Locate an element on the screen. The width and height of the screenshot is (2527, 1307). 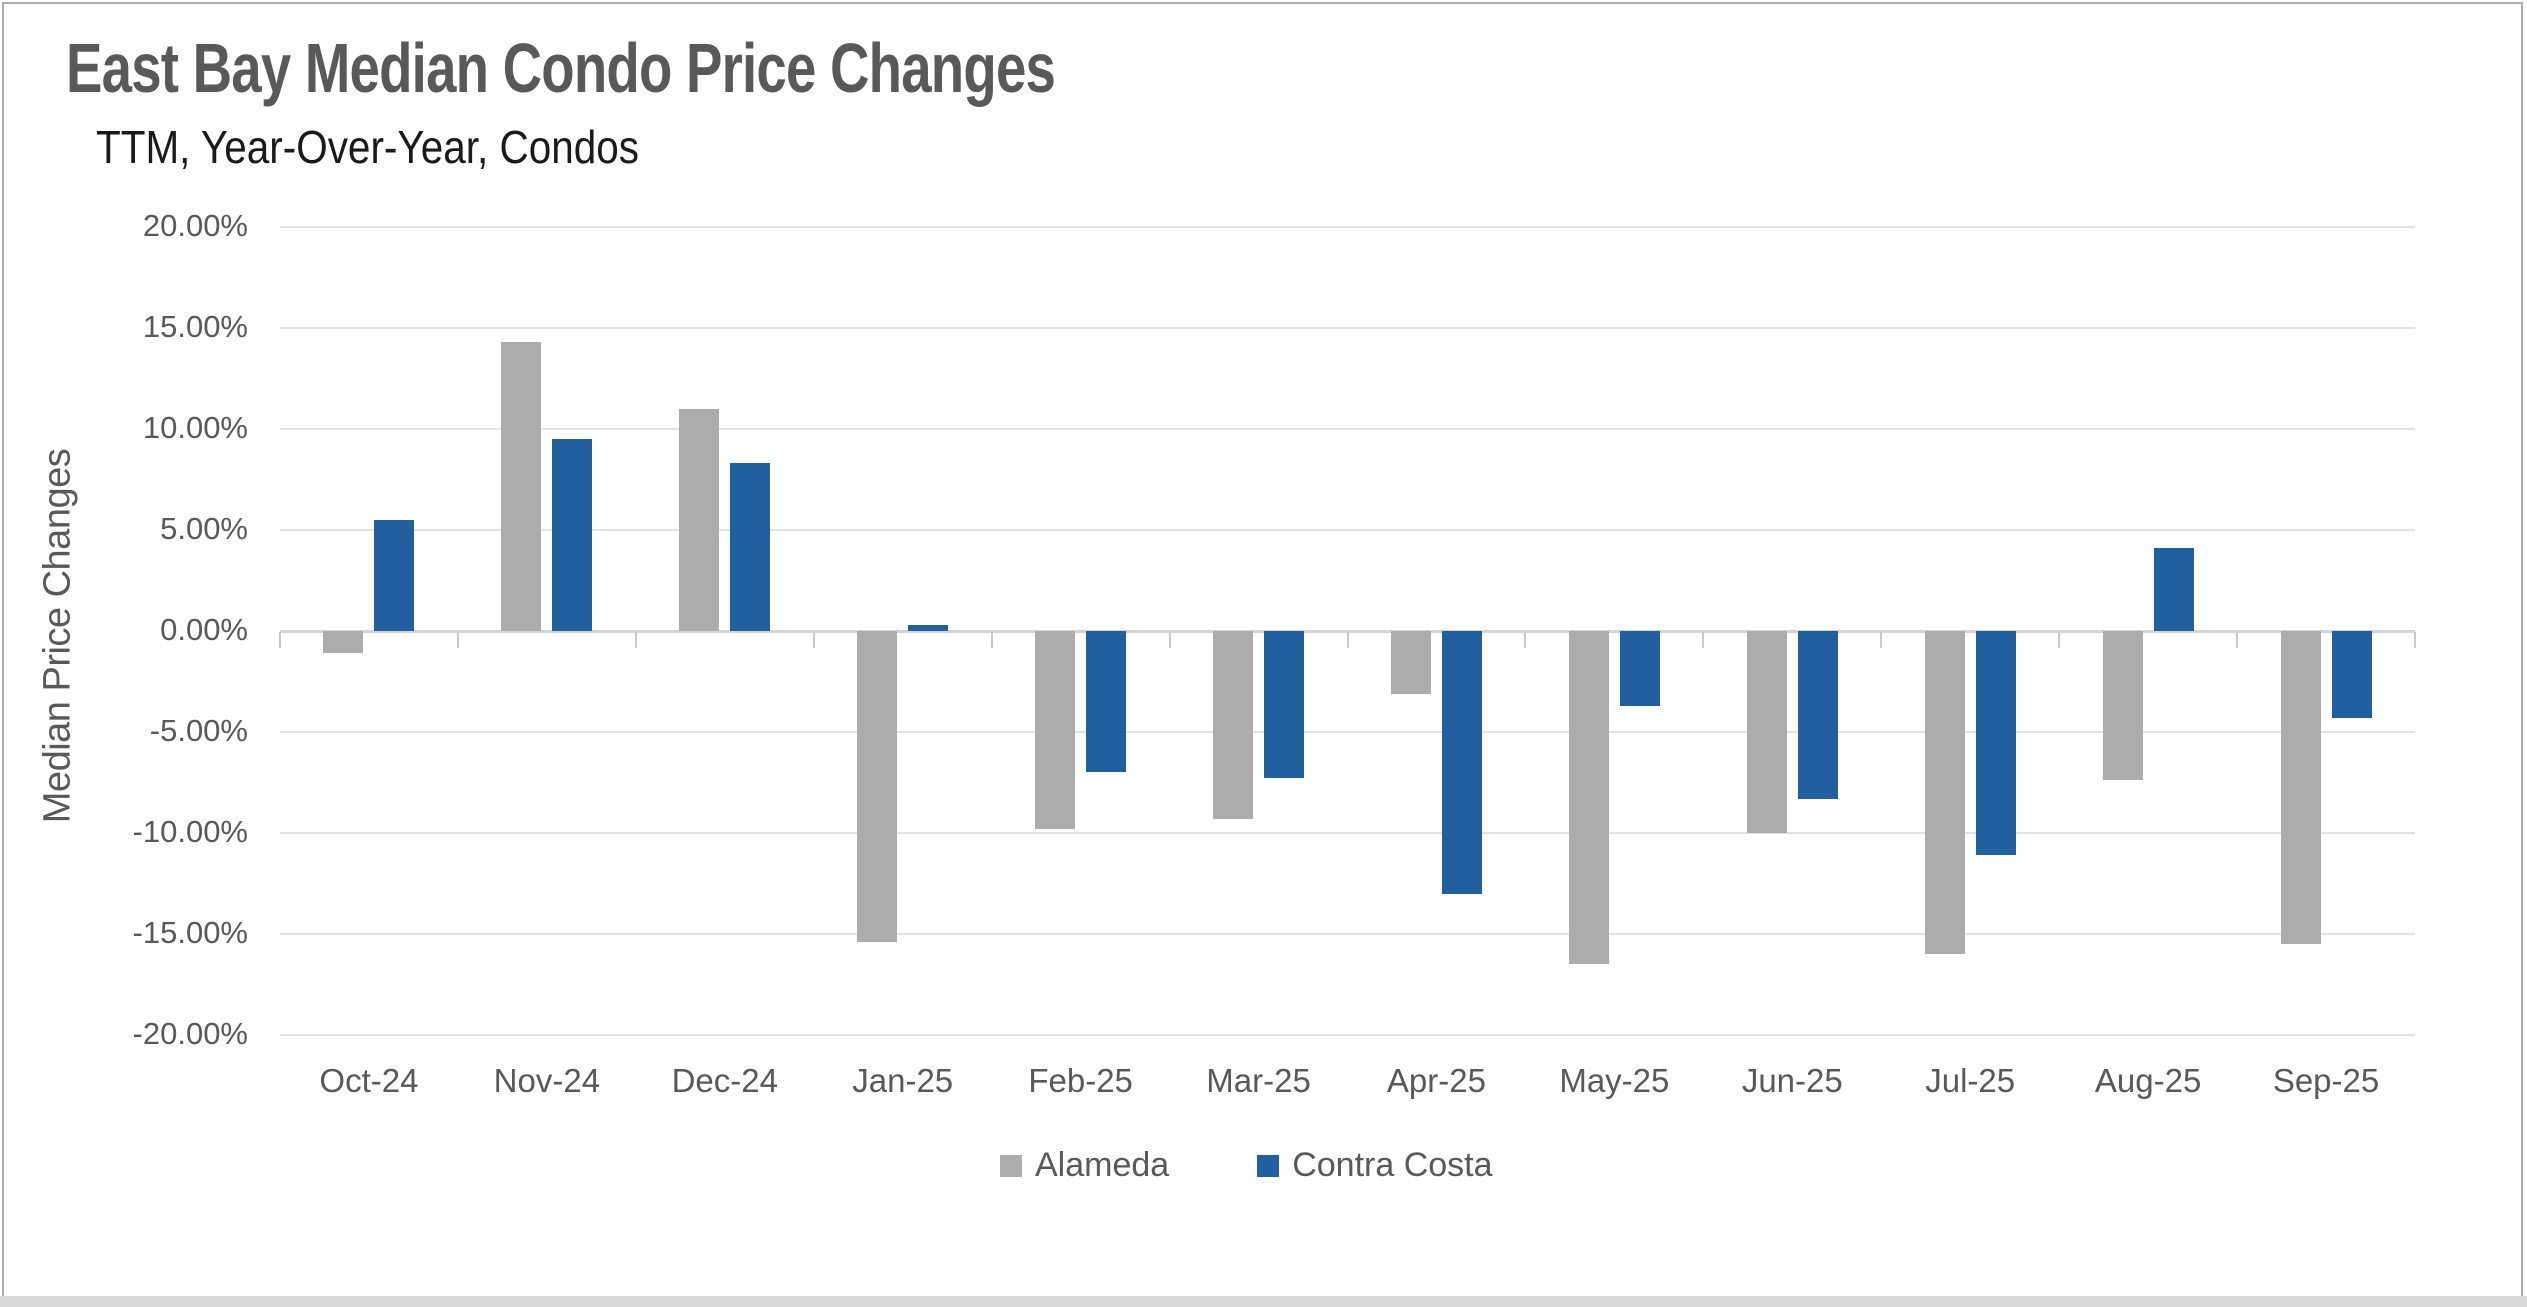
y-tick-label: 5.00% is located at coordinates (204, 528).